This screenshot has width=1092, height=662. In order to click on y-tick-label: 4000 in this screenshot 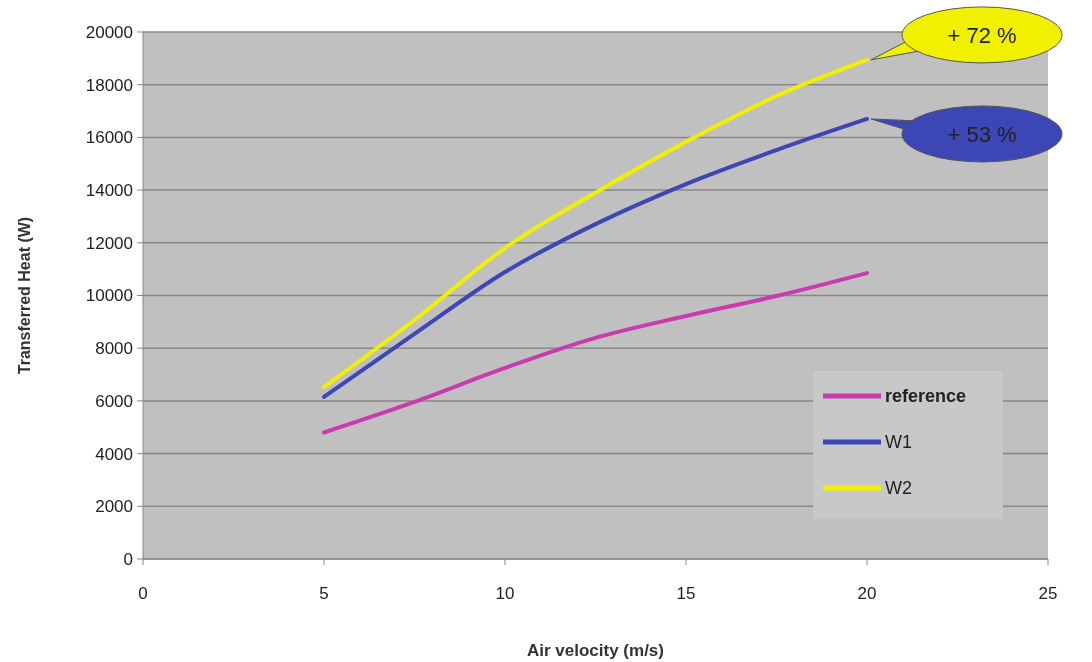, I will do `click(114, 454)`.